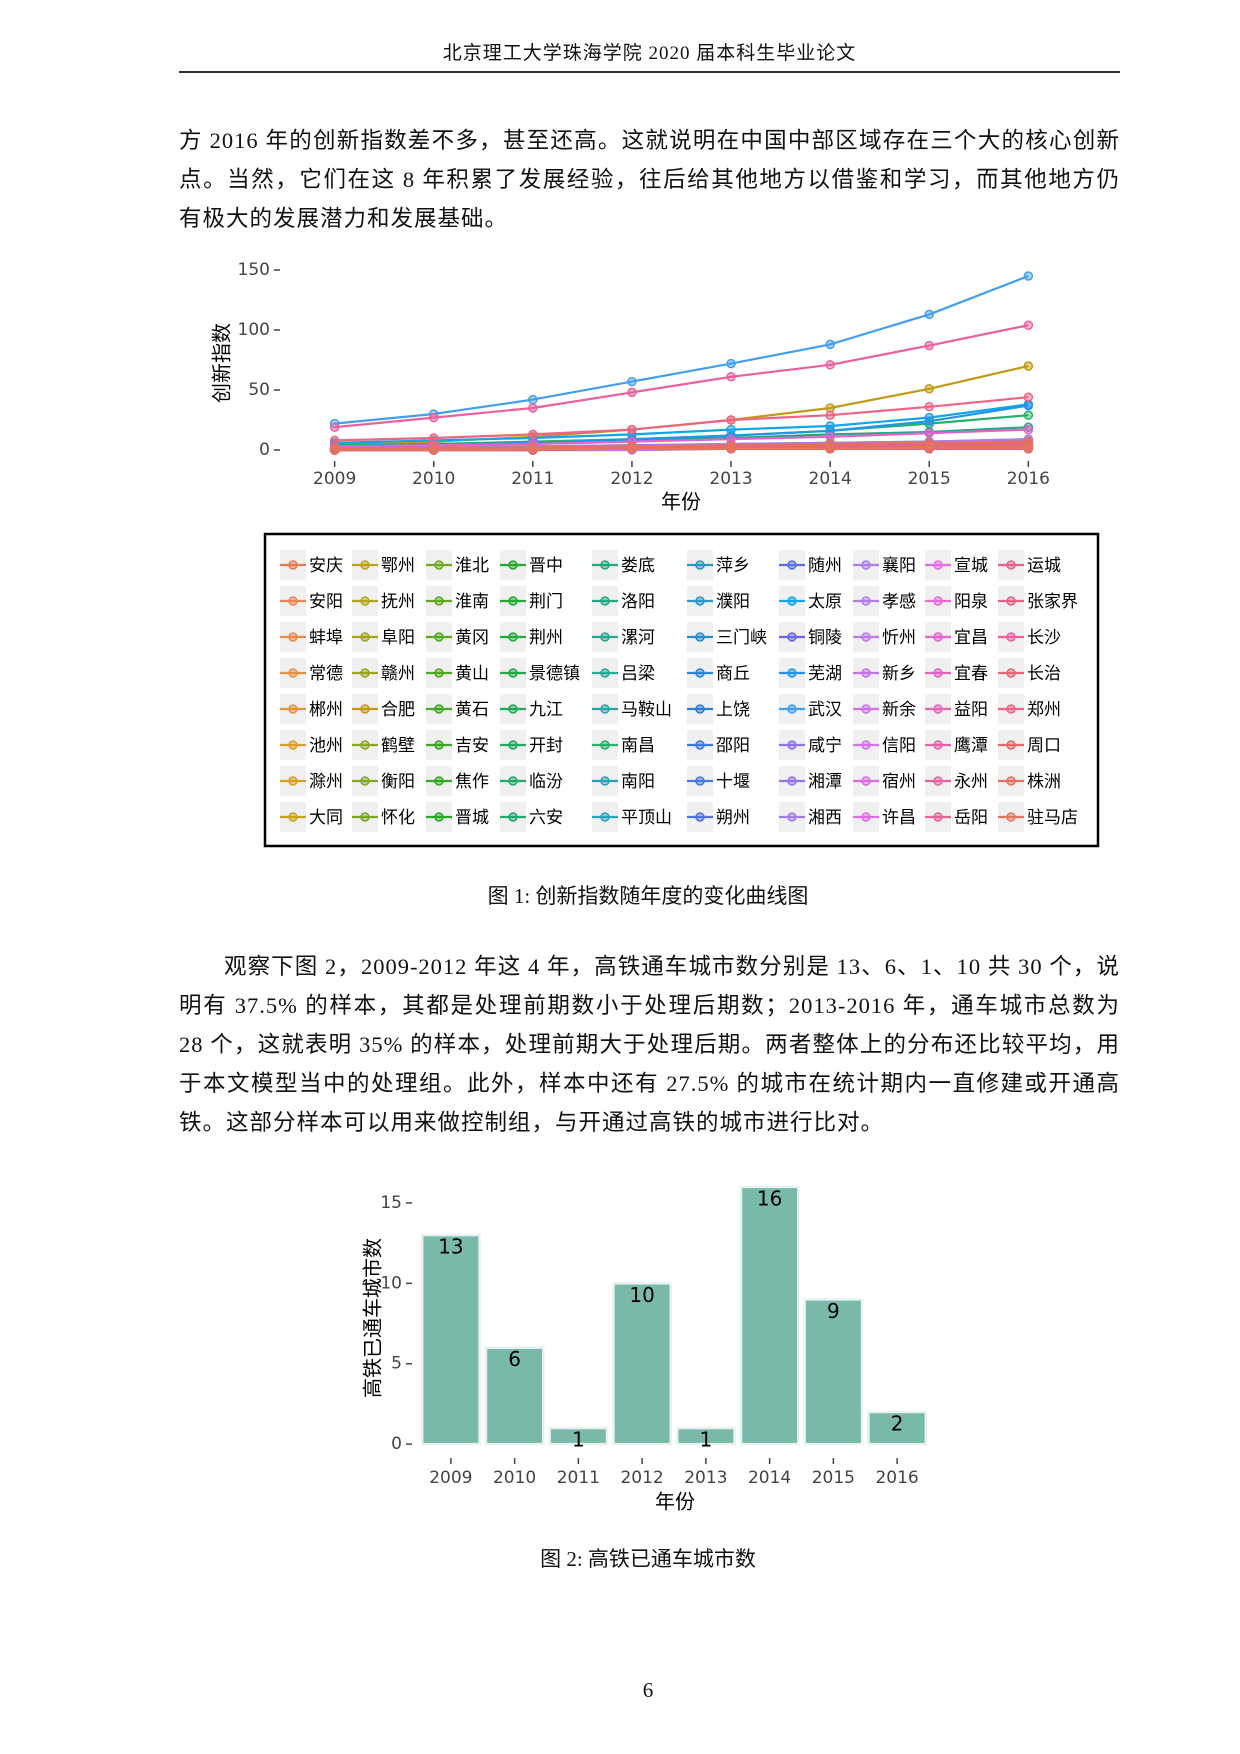  I want to click on legend-label: 阳泉, so click(971, 602).